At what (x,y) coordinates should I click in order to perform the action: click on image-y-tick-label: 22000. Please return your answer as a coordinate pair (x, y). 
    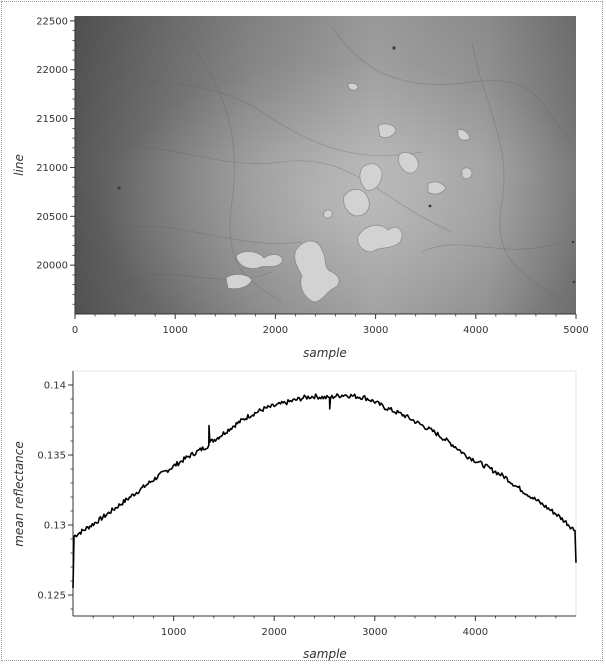
    Looking at the image, I should click on (52, 70).